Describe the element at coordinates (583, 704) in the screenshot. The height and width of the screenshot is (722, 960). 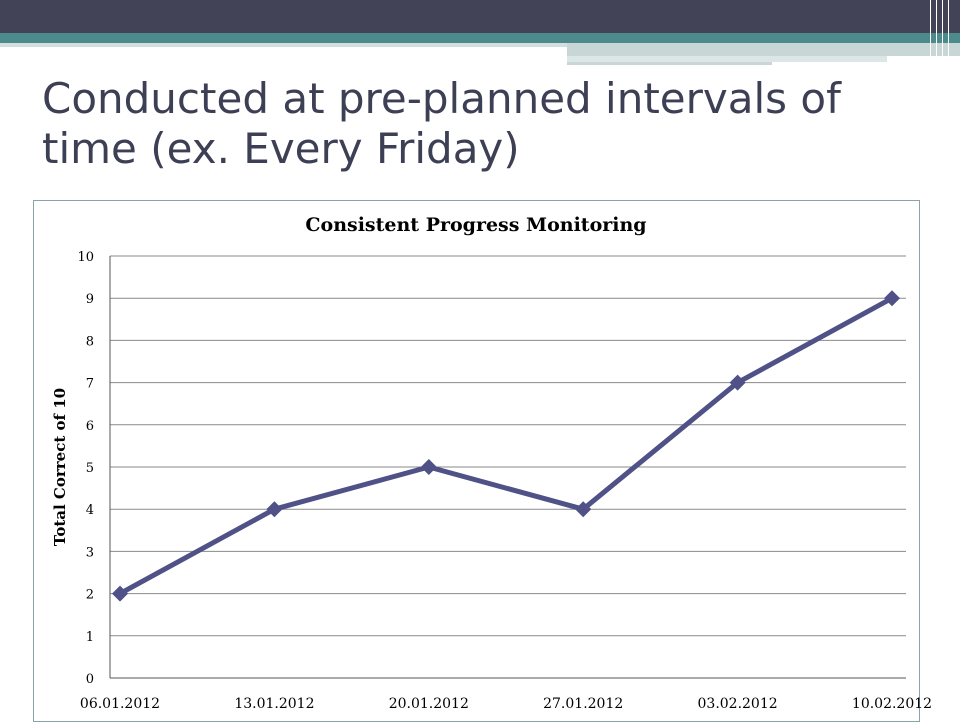
I see `x-tick-label: 27.01.2012` at that location.